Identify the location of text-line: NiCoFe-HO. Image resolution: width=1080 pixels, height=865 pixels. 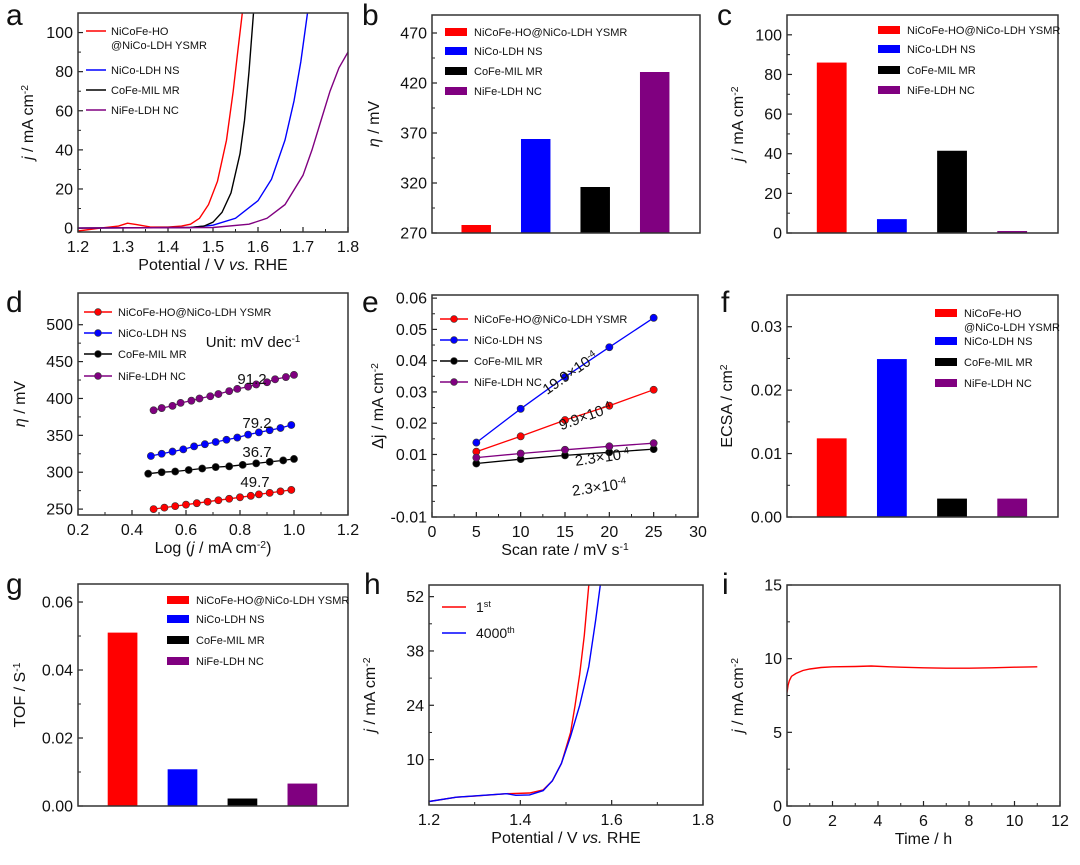
(993, 314).